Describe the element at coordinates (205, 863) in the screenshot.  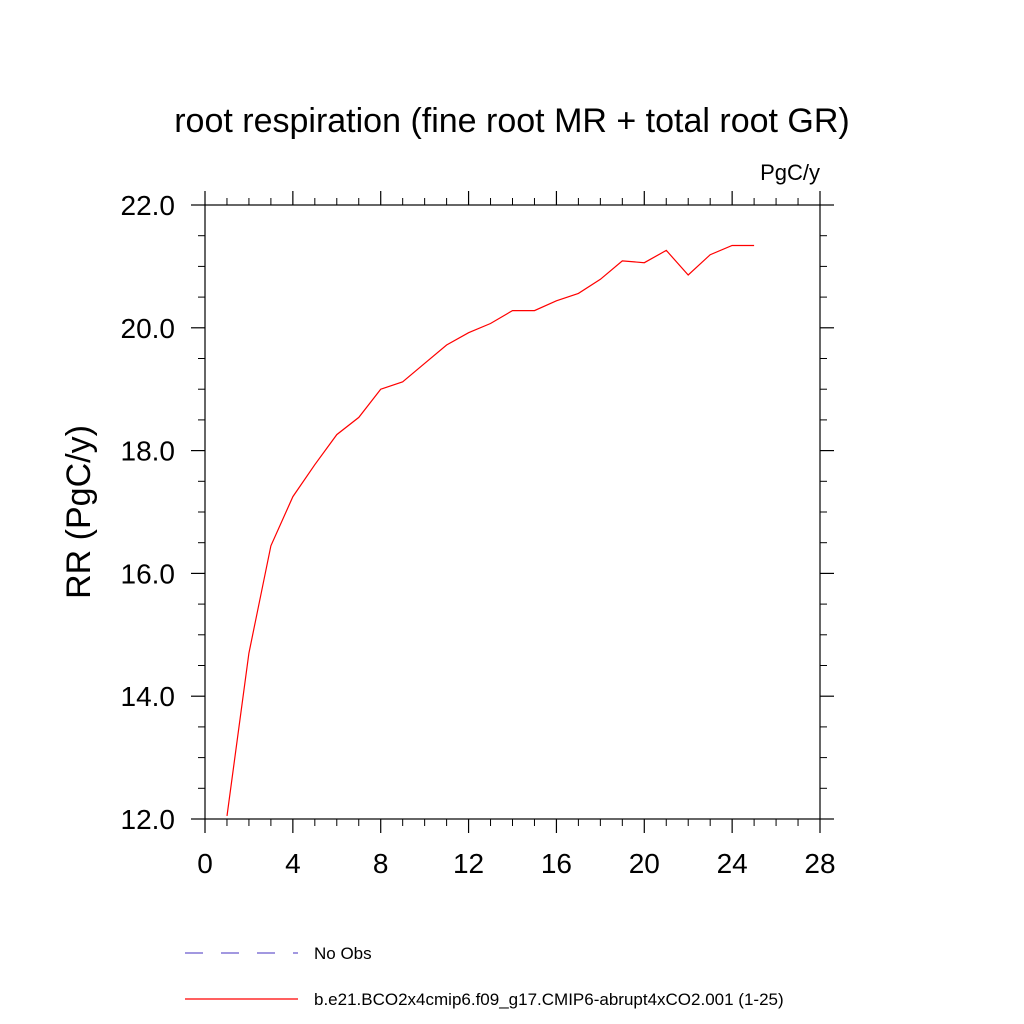
I see `x-tick-label: 0` at that location.